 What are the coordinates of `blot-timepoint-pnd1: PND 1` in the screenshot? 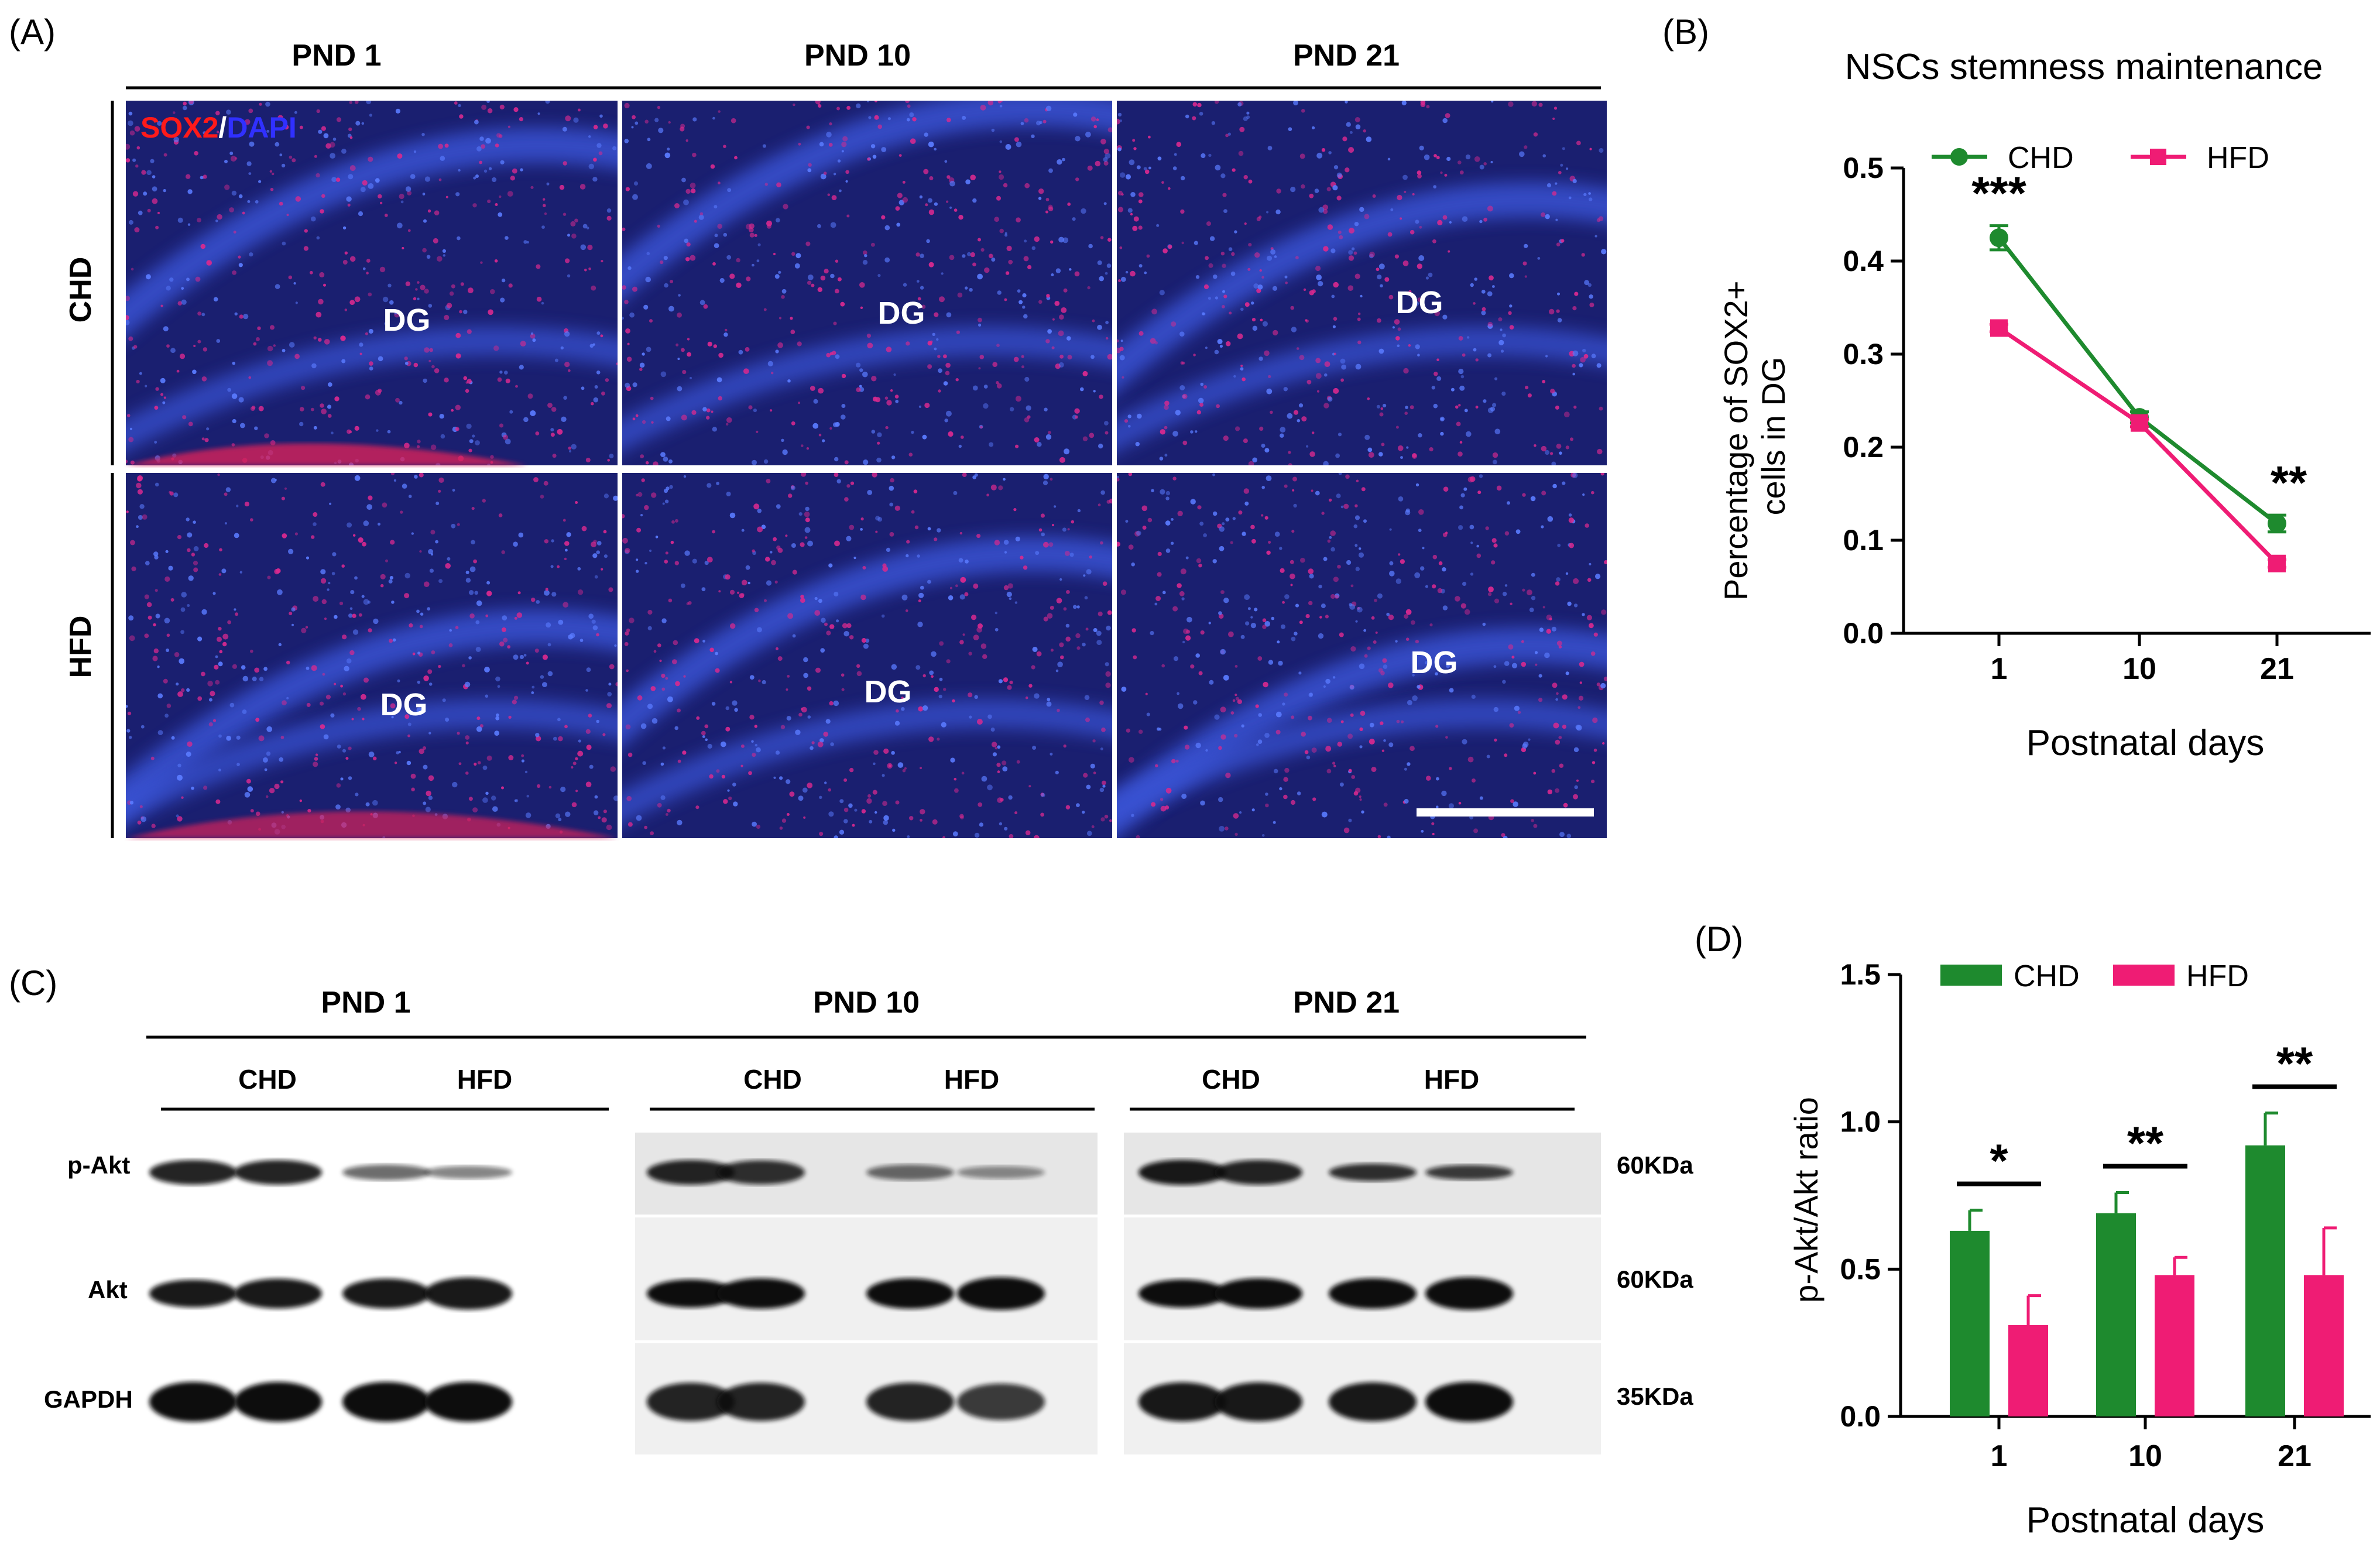 It's located at (365, 1003).